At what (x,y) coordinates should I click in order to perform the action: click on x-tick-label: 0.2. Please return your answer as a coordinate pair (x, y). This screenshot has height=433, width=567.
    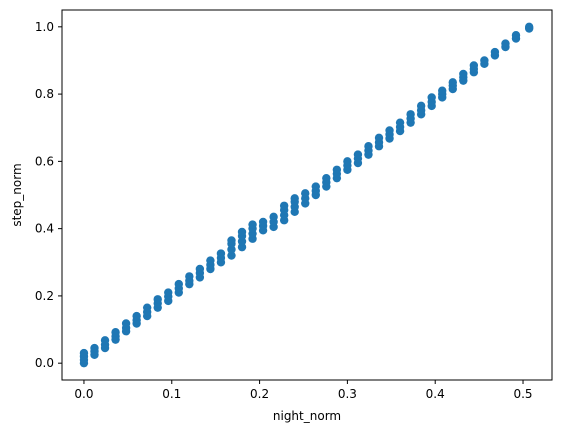
    Looking at the image, I should click on (259, 394).